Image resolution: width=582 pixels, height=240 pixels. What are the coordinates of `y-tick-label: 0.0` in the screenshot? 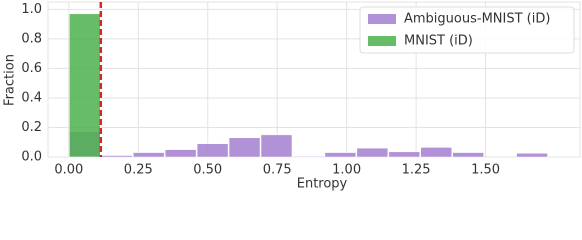 It's located at (31, 157).